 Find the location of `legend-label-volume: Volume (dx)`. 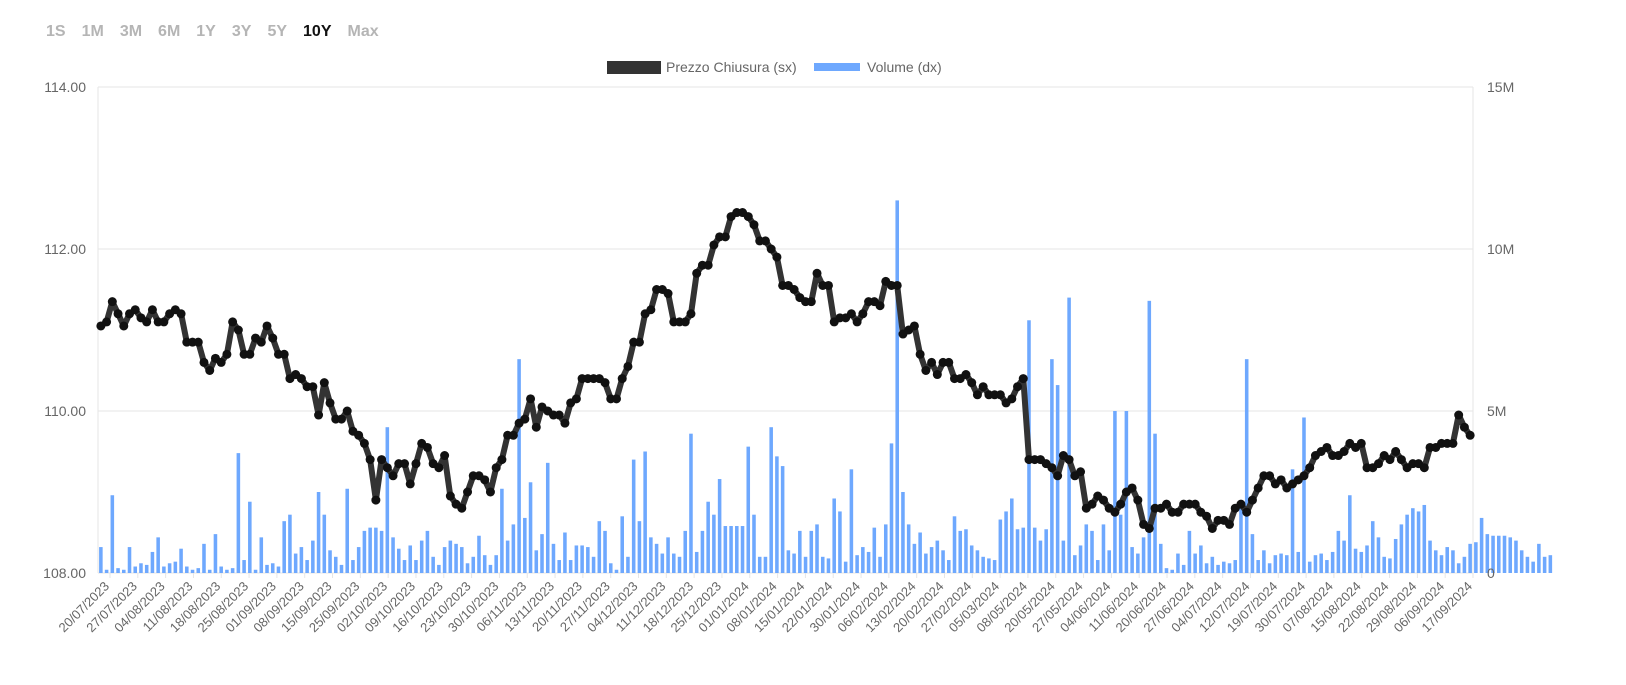

legend-label-volume: Volume (dx) is located at coordinates (904, 67).